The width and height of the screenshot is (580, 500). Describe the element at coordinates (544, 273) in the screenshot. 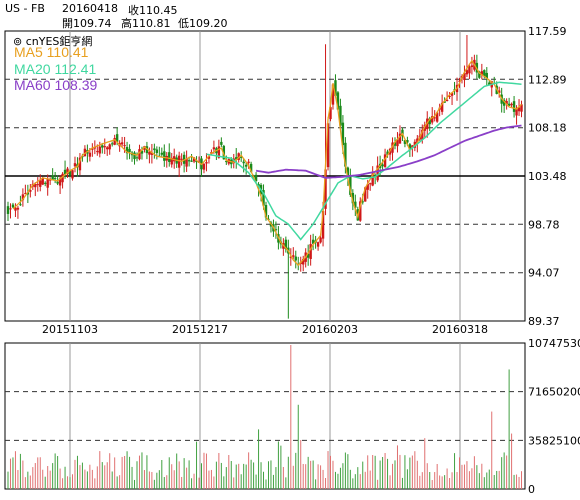

I see `price-y-tick-label: 94.07` at that location.